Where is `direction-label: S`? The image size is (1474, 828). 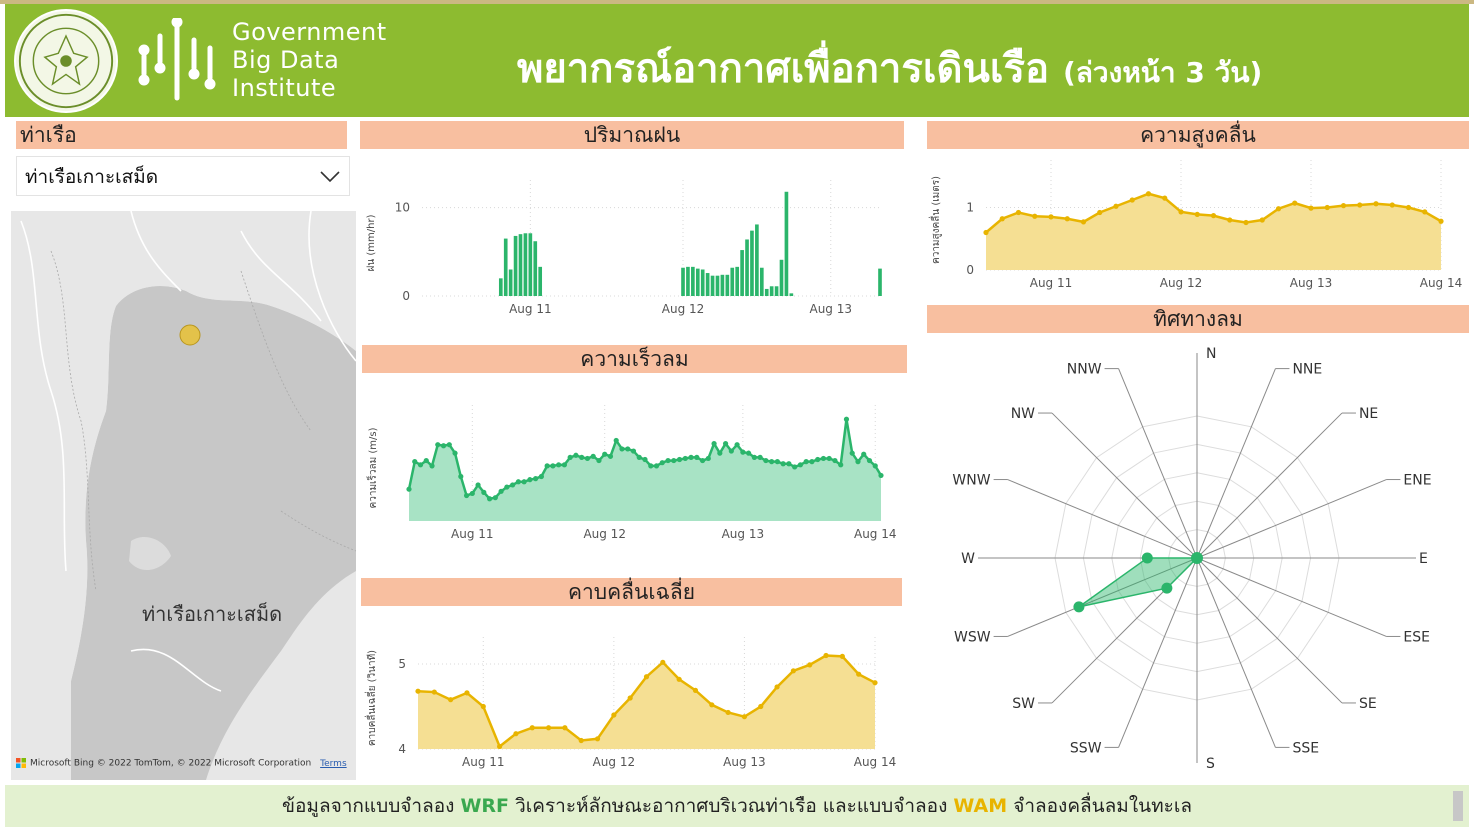 direction-label: S is located at coordinates (1210, 764).